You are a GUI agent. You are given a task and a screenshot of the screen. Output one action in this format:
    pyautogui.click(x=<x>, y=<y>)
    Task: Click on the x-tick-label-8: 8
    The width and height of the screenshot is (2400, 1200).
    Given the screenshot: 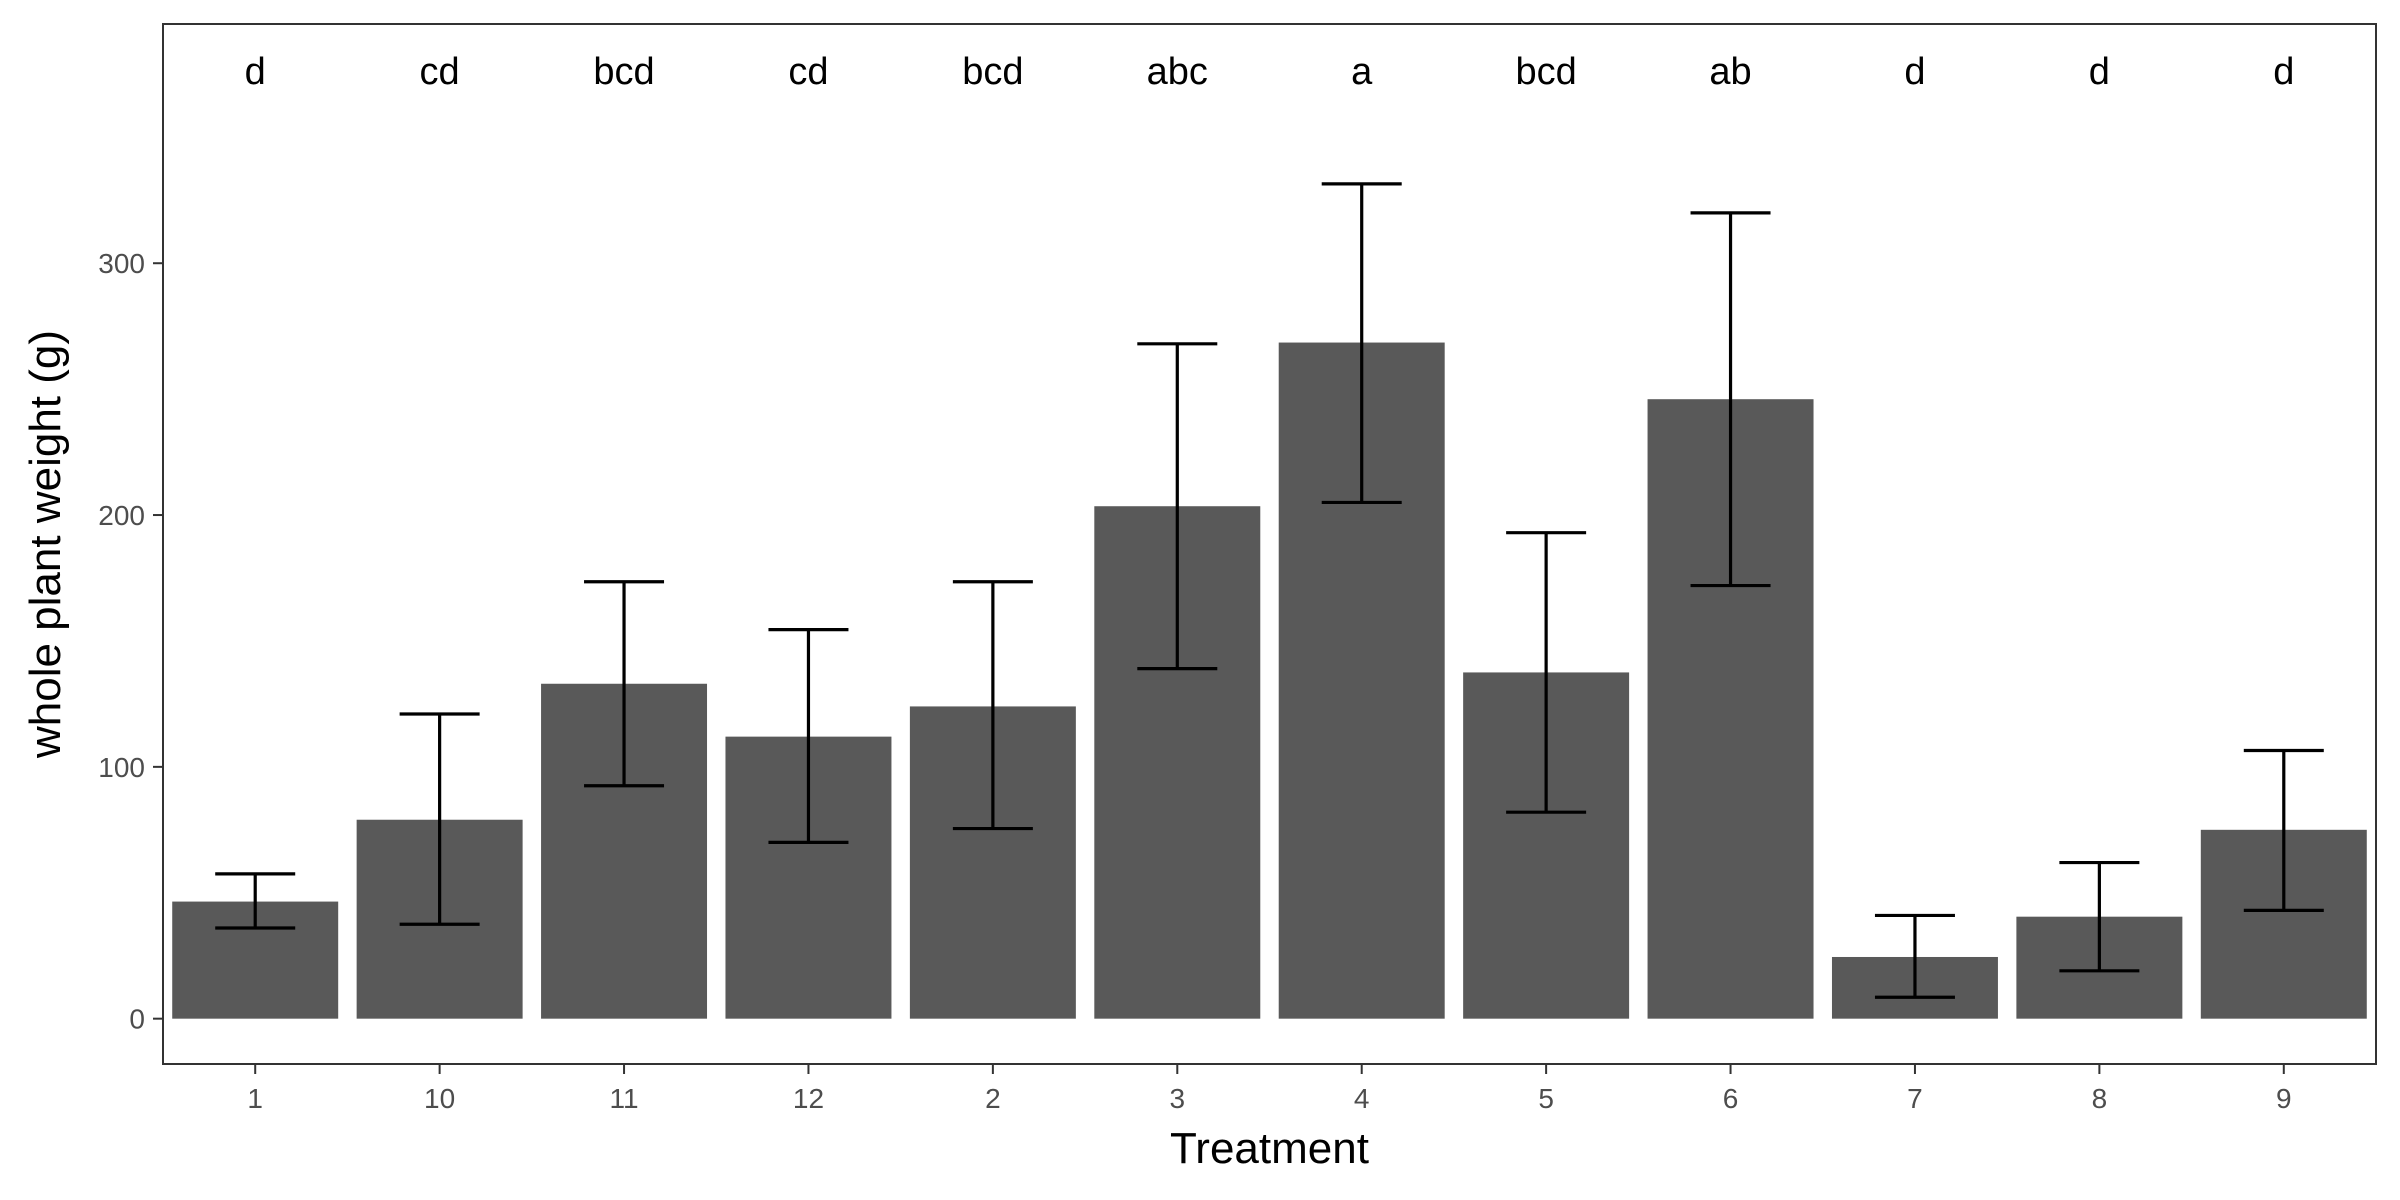 What is the action you would take?
    pyautogui.click(x=2100, y=1098)
    